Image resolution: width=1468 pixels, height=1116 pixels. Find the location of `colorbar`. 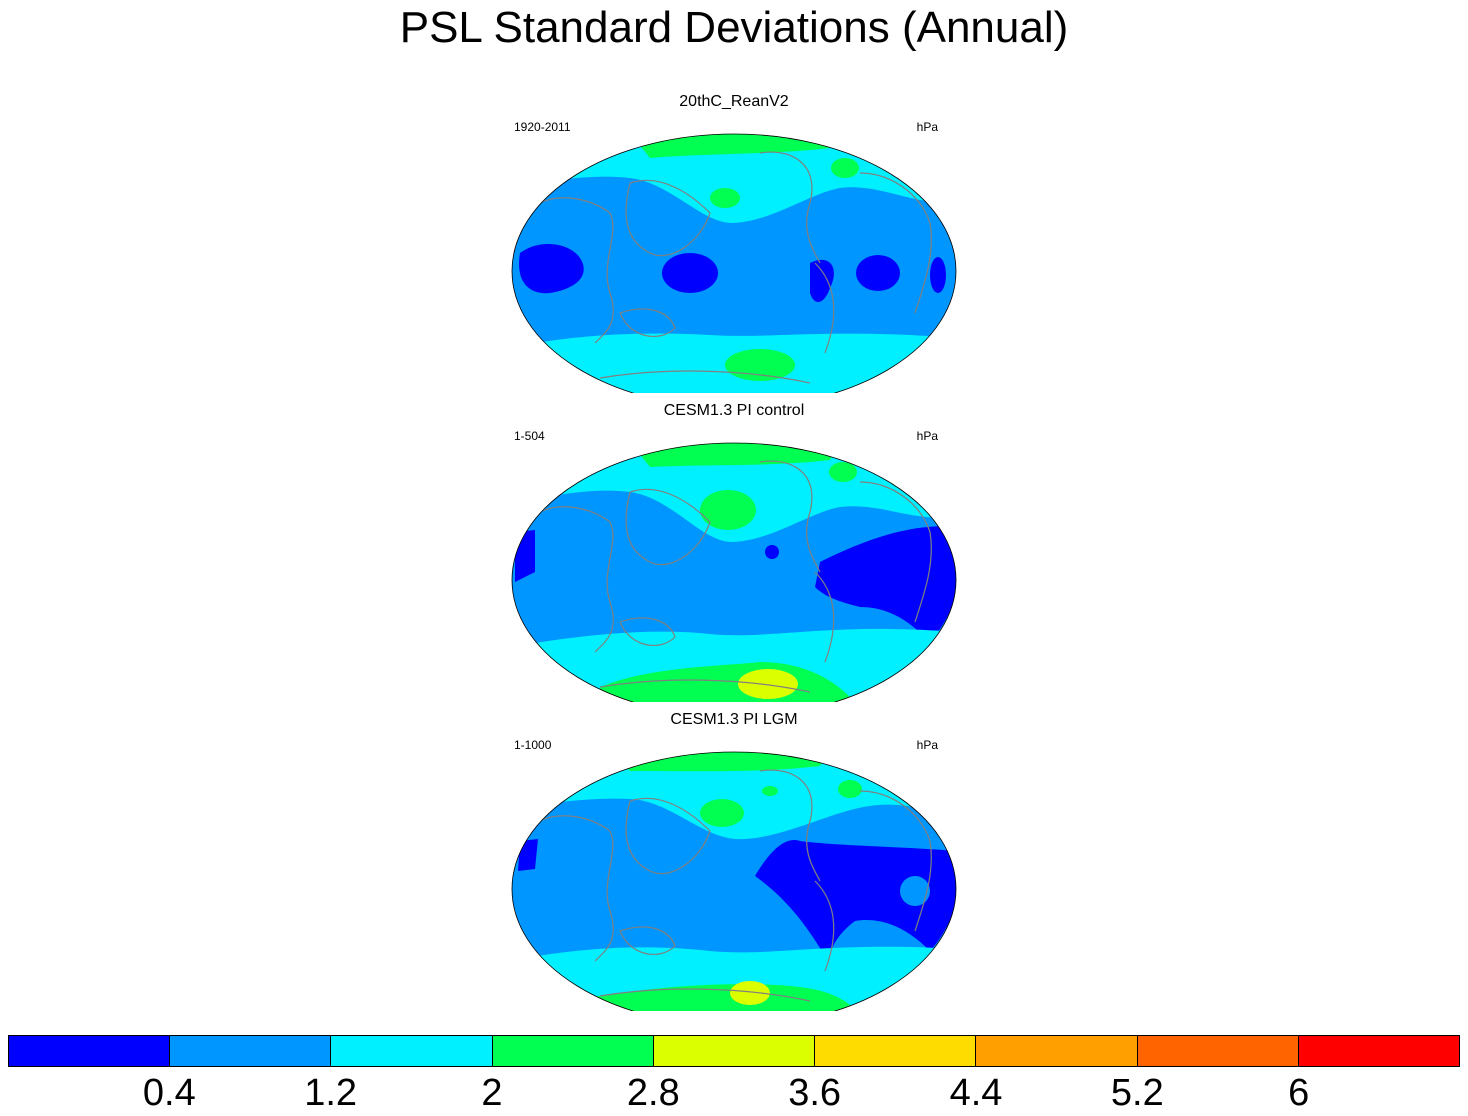

colorbar is located at coordinates (734, 1051).